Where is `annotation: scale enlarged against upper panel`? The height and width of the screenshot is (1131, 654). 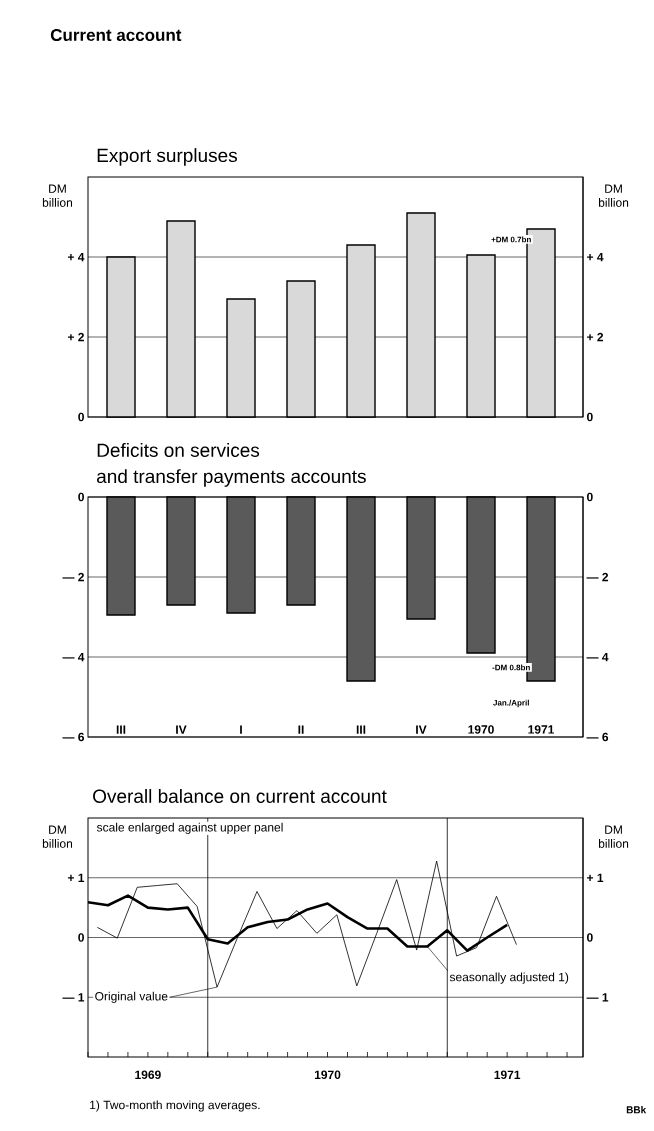
annotation: scale enlarged against upper panel is located at coordinates (189, 828).